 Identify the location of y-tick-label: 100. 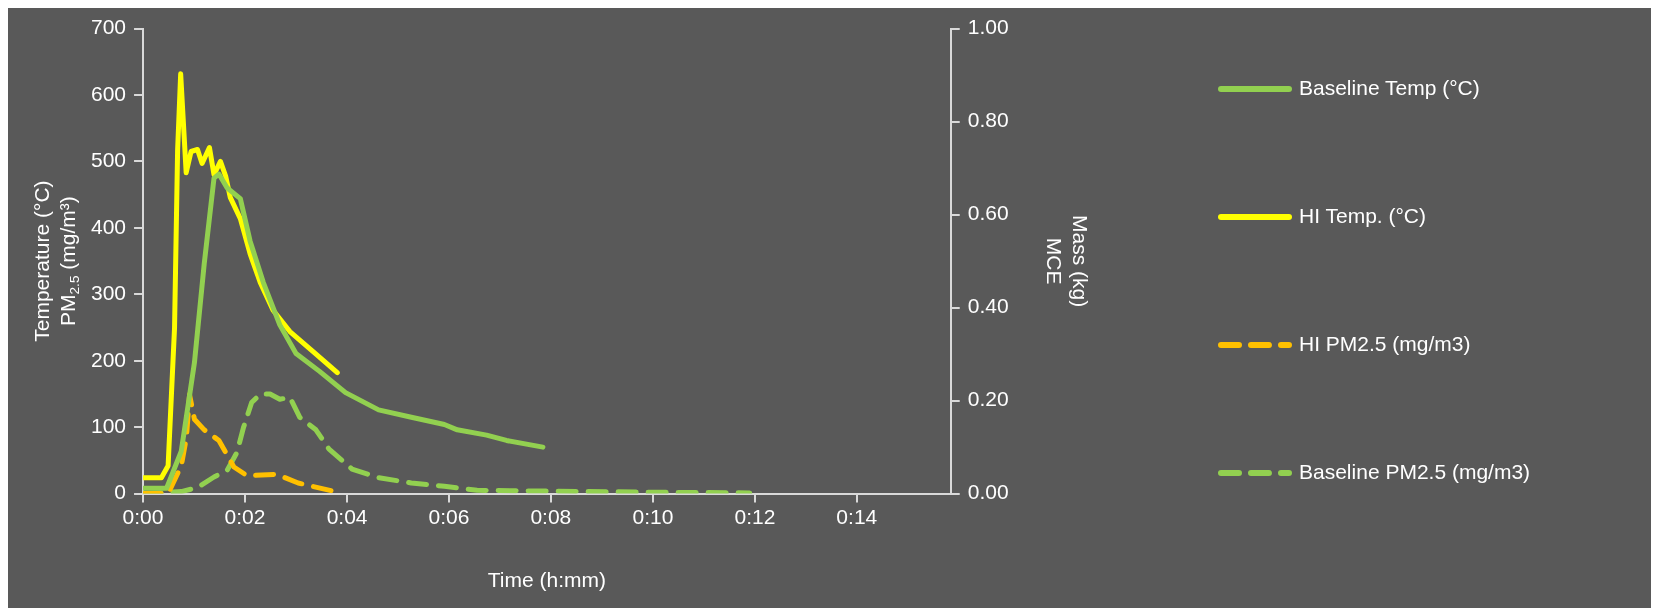
(108, 425).